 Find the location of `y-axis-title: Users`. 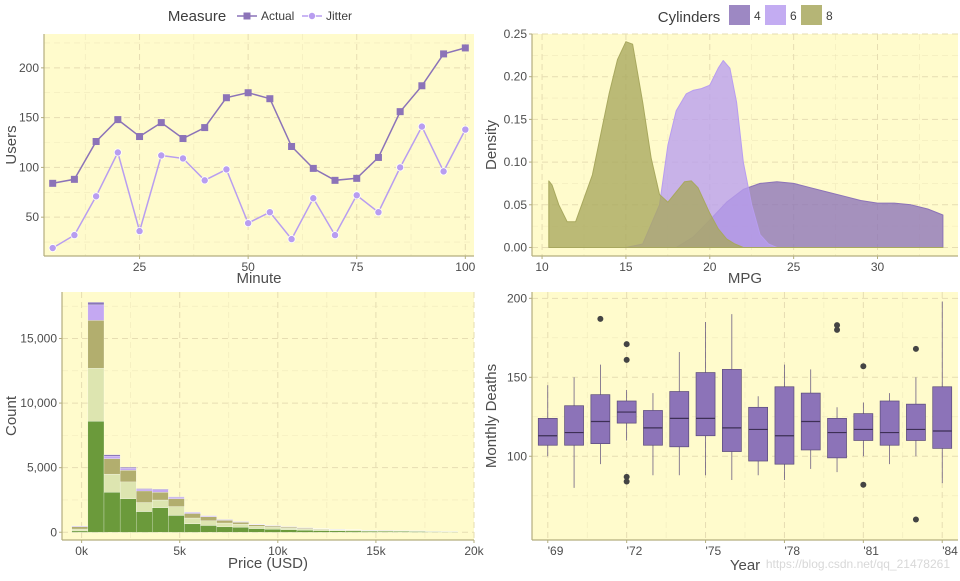

y-axis-title: Users is located at coordinates (11, 144).